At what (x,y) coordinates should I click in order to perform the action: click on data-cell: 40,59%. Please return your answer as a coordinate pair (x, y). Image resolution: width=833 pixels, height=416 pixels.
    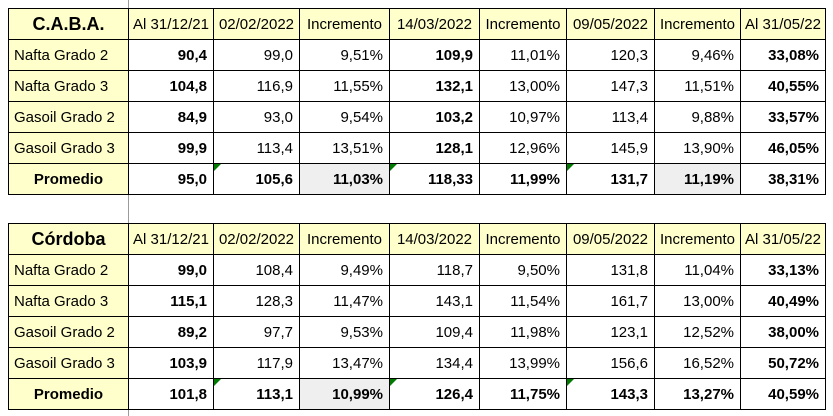
    Looking at the image, I should click on (783, 394).